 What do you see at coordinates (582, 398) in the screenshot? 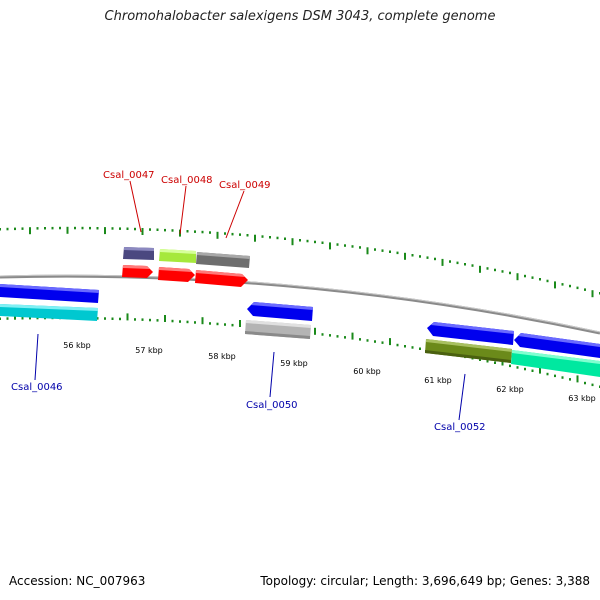
I see `scale-label-63kbp: 63 kbp` at bounding box center [582, 398].